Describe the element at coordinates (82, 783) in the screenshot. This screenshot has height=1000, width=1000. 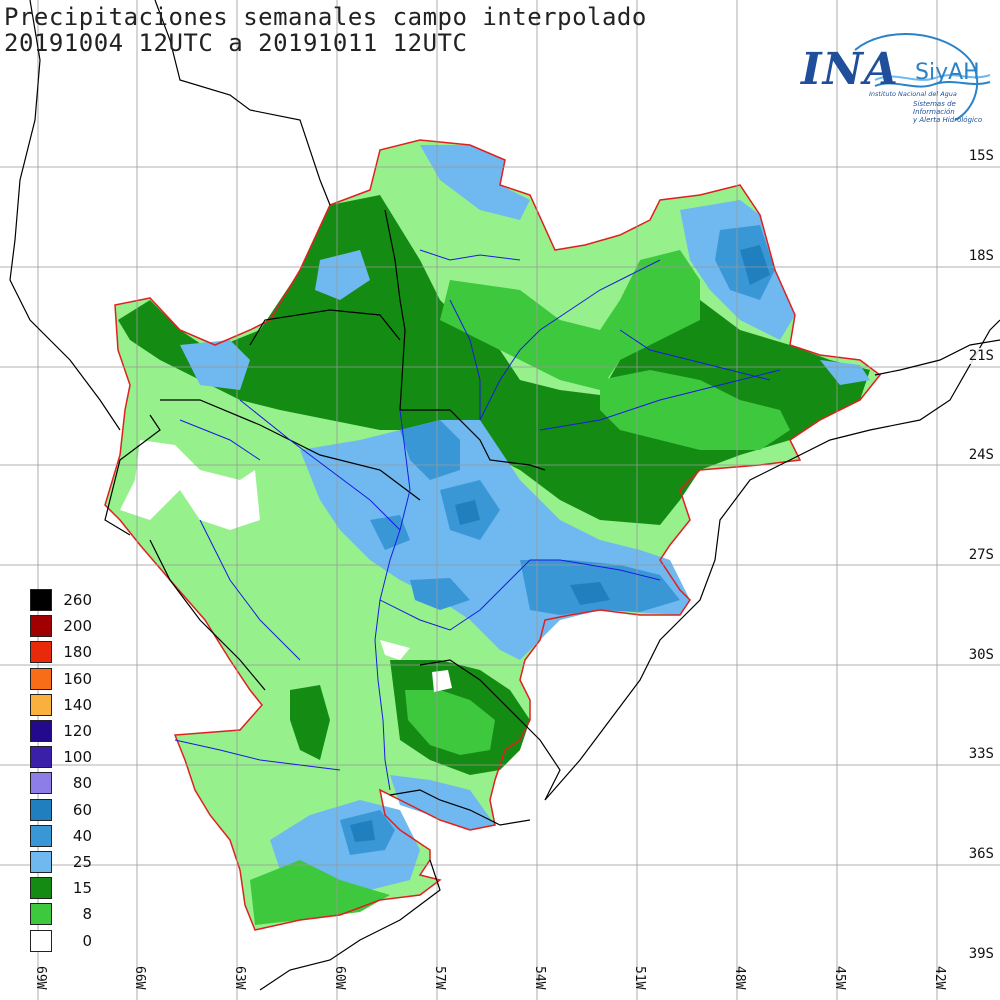
I see `legend-label: 80` at that location.